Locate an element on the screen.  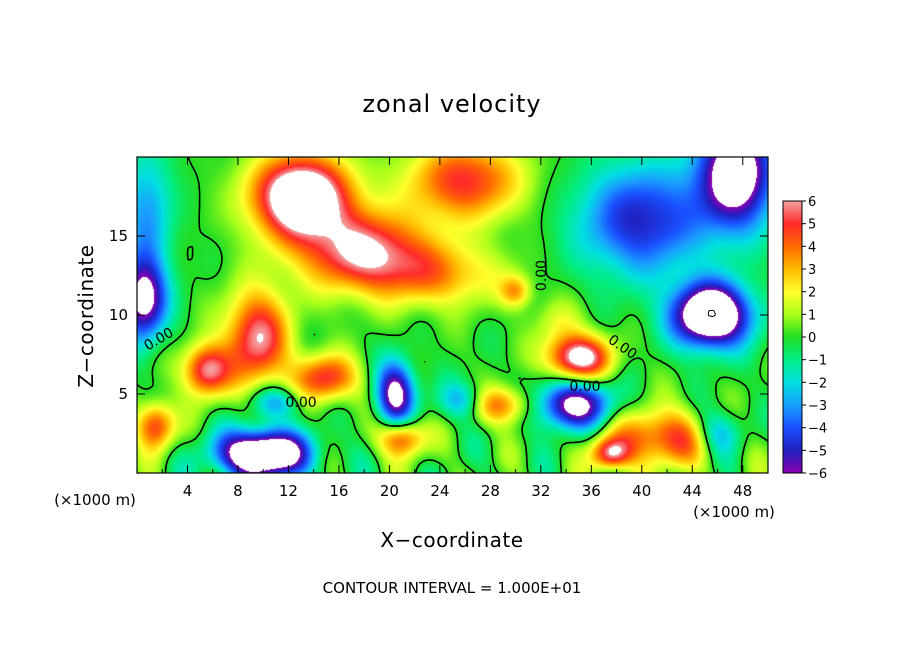
colorbar-tick-label: −3 is located at coordinates (817, 406).